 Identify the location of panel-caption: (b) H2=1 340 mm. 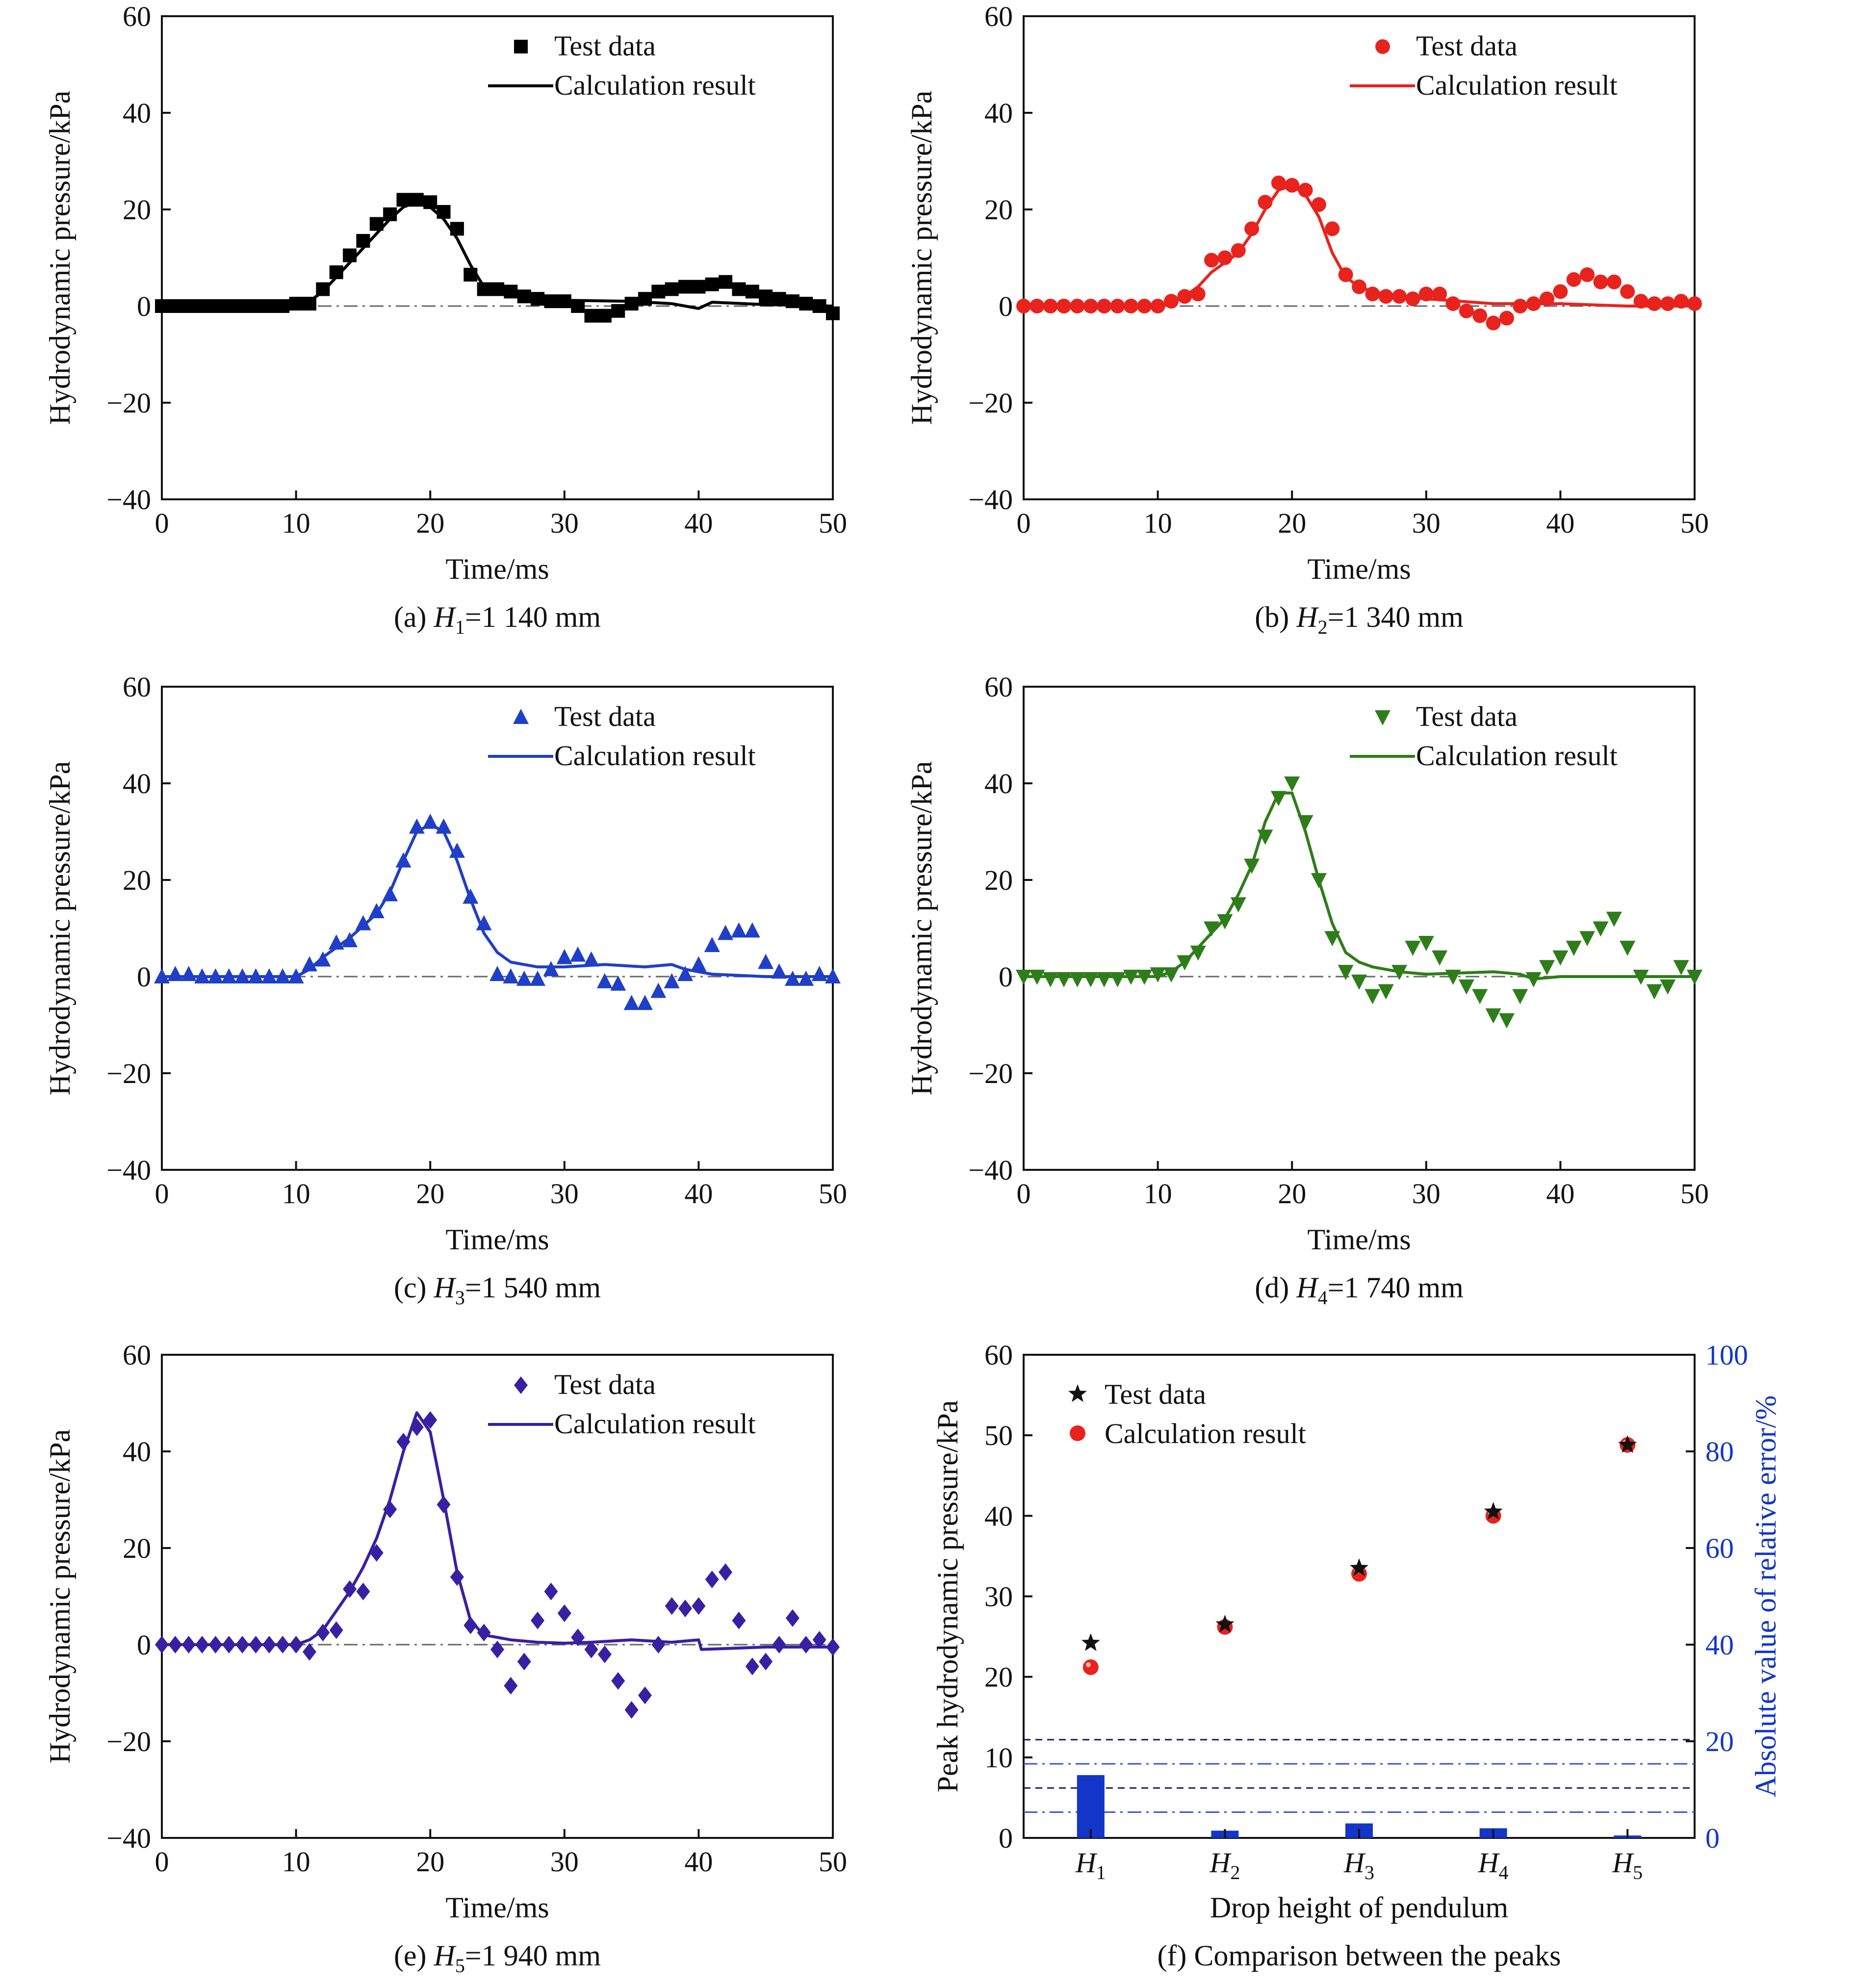
(1359, 619).